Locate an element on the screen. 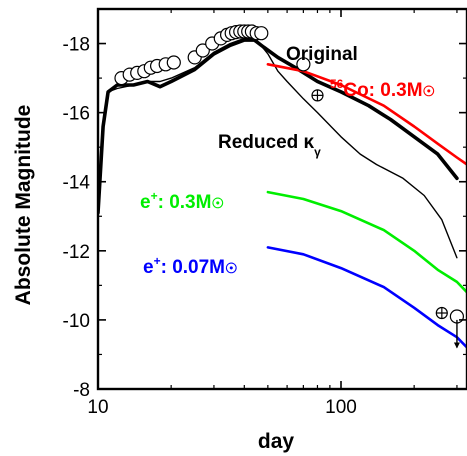 The height and width of the screenshot is (456, 467). label-positron-007-rest: : 0.07M is located at coordinates (193, 267).